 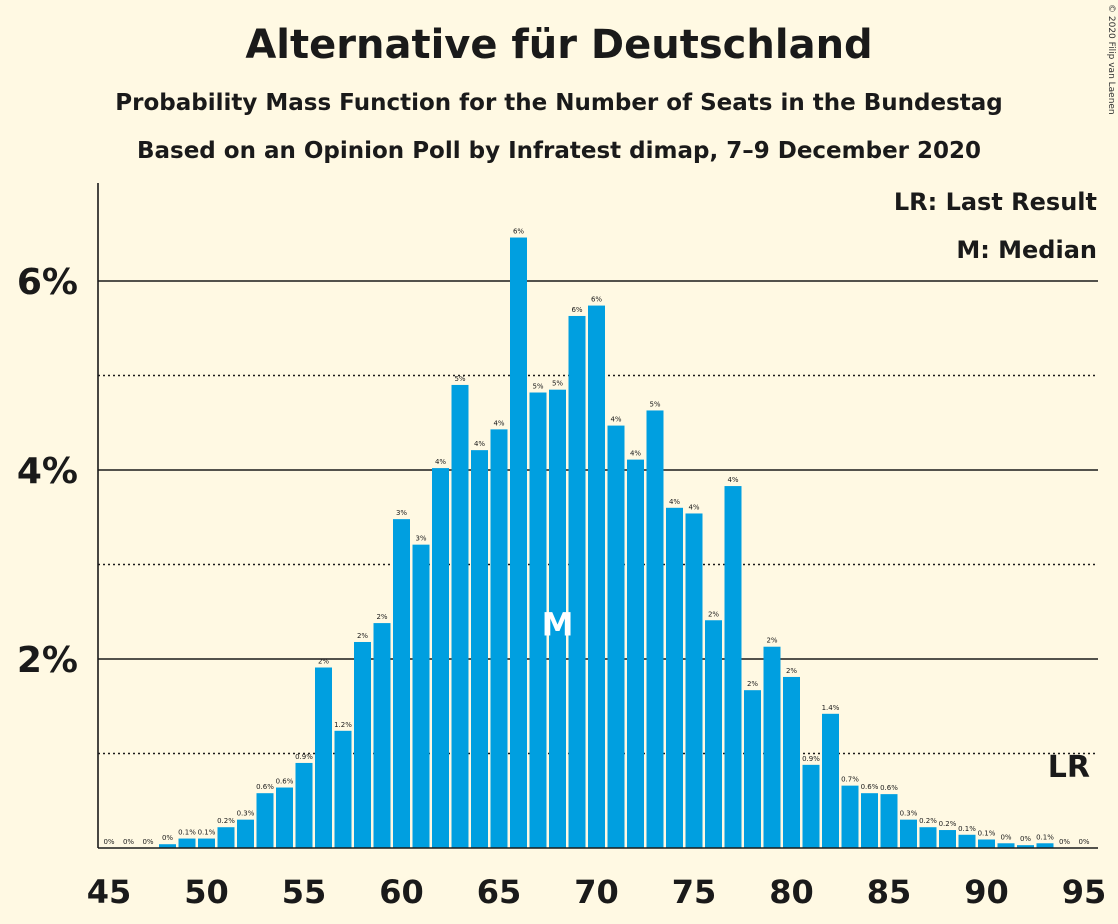 I want to click on bar-value-label: 1.4%, so click(x=831, y=708).